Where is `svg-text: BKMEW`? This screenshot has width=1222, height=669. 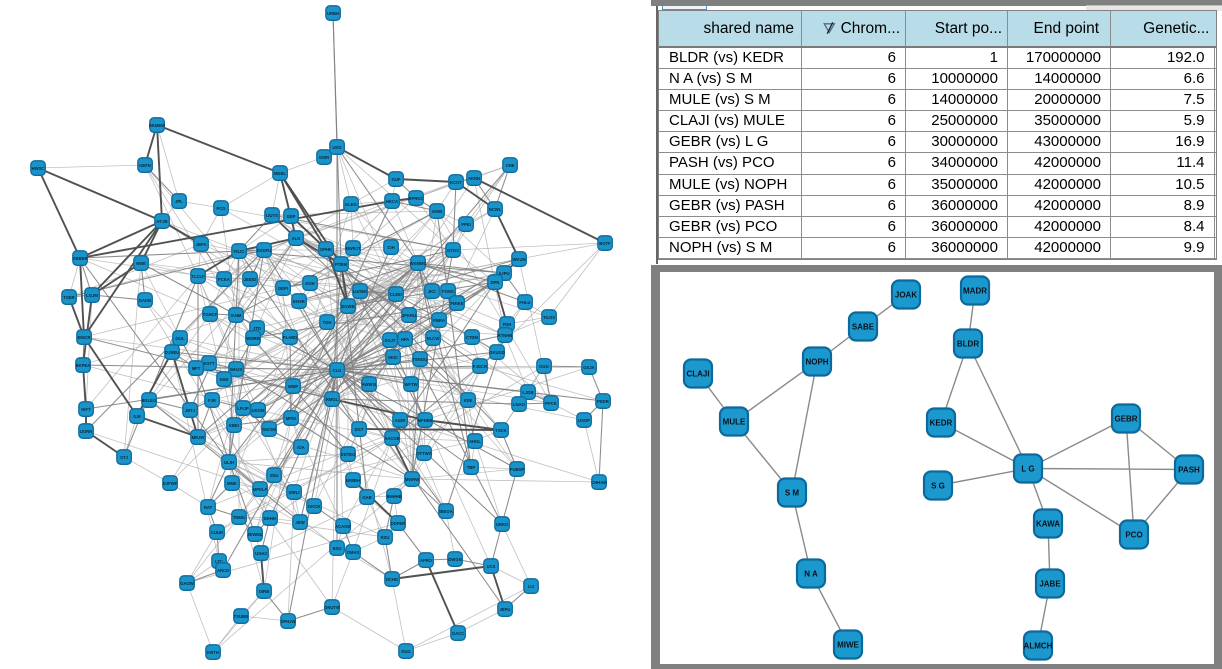 svg-text: BKMEW is located at coordinates (157, 125).